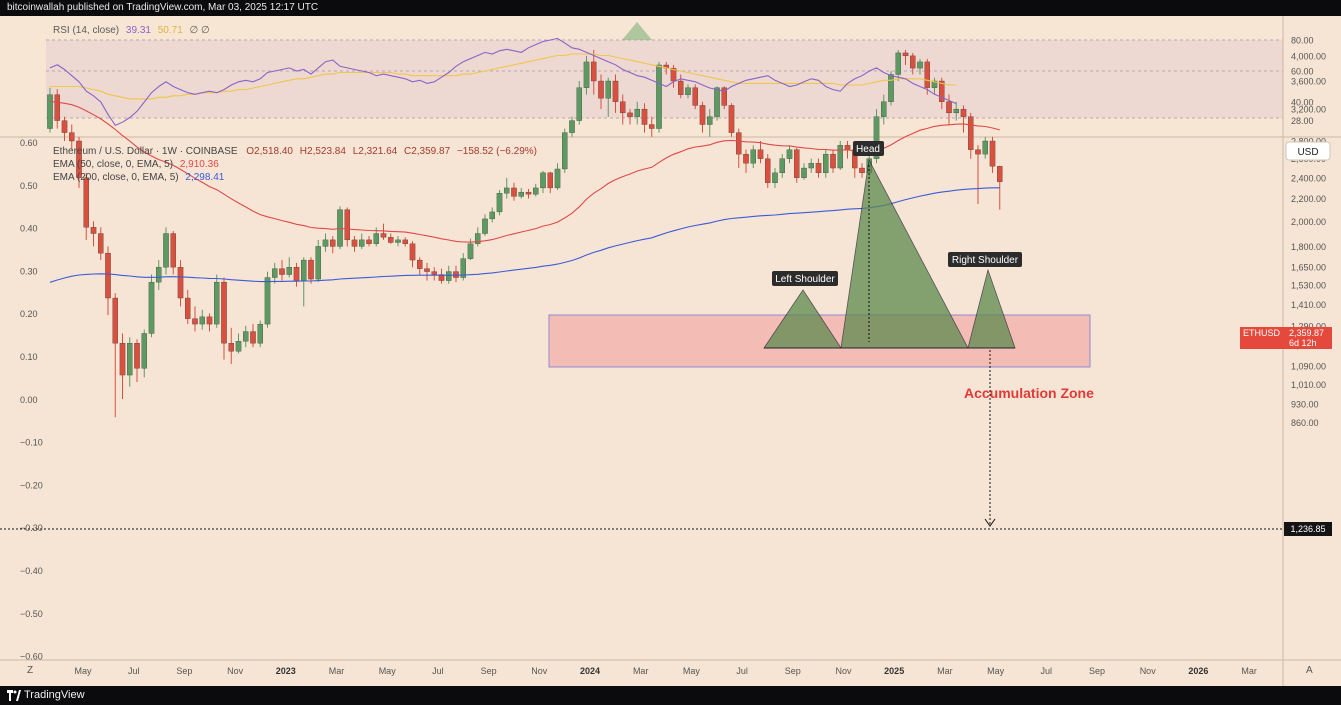 Image resolution: width=1341 pixels, height=705 pixels. What do you see at coordinates (1306, 333) in the screenshot?
I see `last-price-value: 2,359.87` at bounding box center [1306, 333].